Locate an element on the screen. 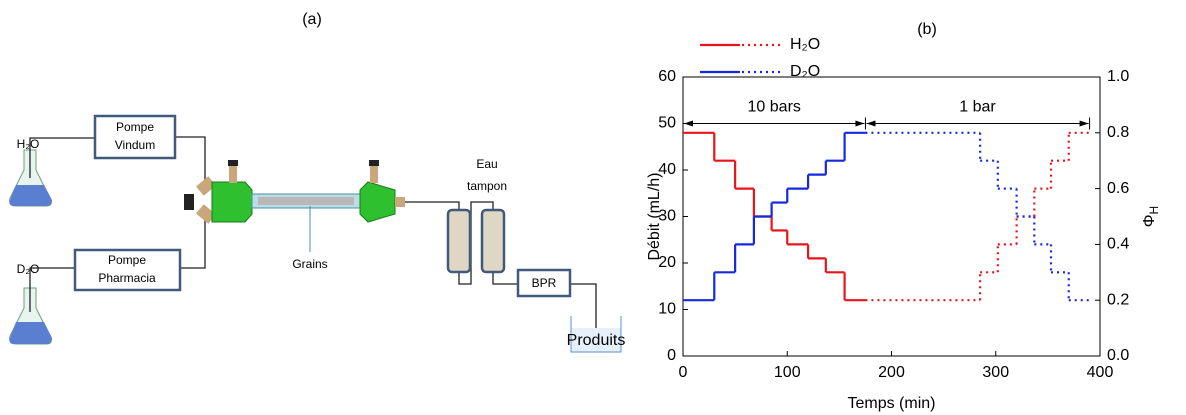 The image size is (1186, 415). x-tick-label: 400 is located at coordinates (1100, 372).